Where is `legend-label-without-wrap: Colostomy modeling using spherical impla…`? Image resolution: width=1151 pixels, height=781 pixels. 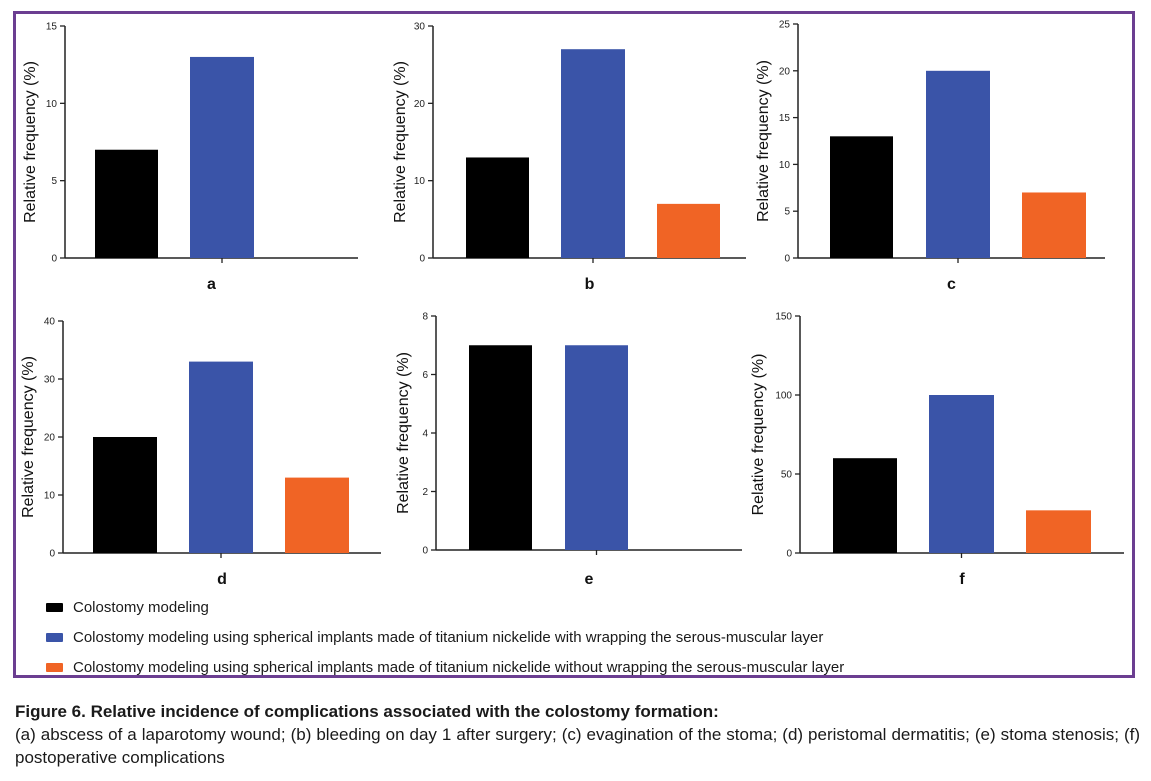
legend-label-without-wrap: Colostomy modeling using spherical impla… is located at coordinates (459, 667).